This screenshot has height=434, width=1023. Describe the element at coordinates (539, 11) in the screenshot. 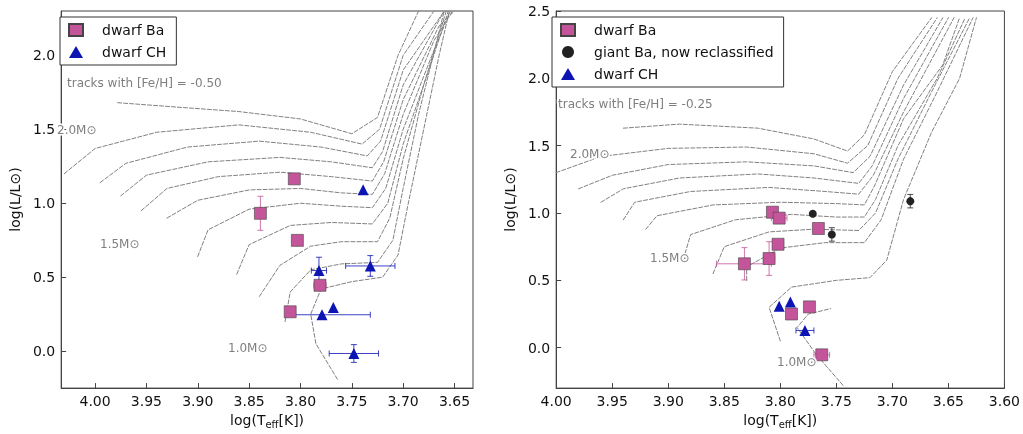

I see `y-tick-label: 2.5` at that location.